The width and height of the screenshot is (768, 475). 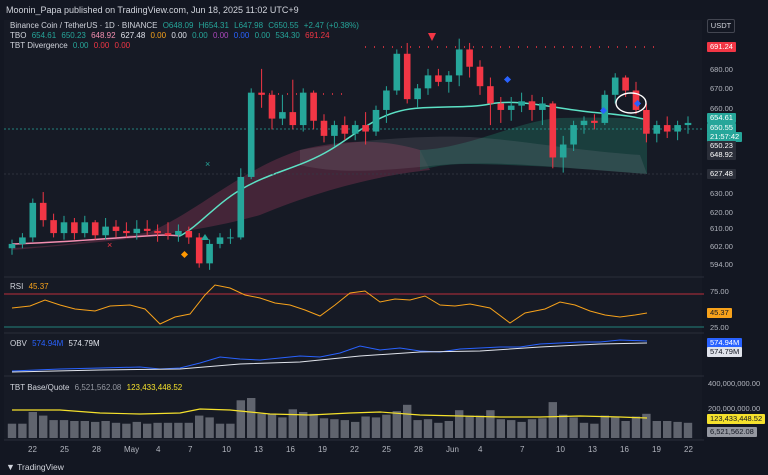 What do you see at coordinates (329, 357) in the screenshot?
I see `obv-signal-line` at bounding box center [329, 357].